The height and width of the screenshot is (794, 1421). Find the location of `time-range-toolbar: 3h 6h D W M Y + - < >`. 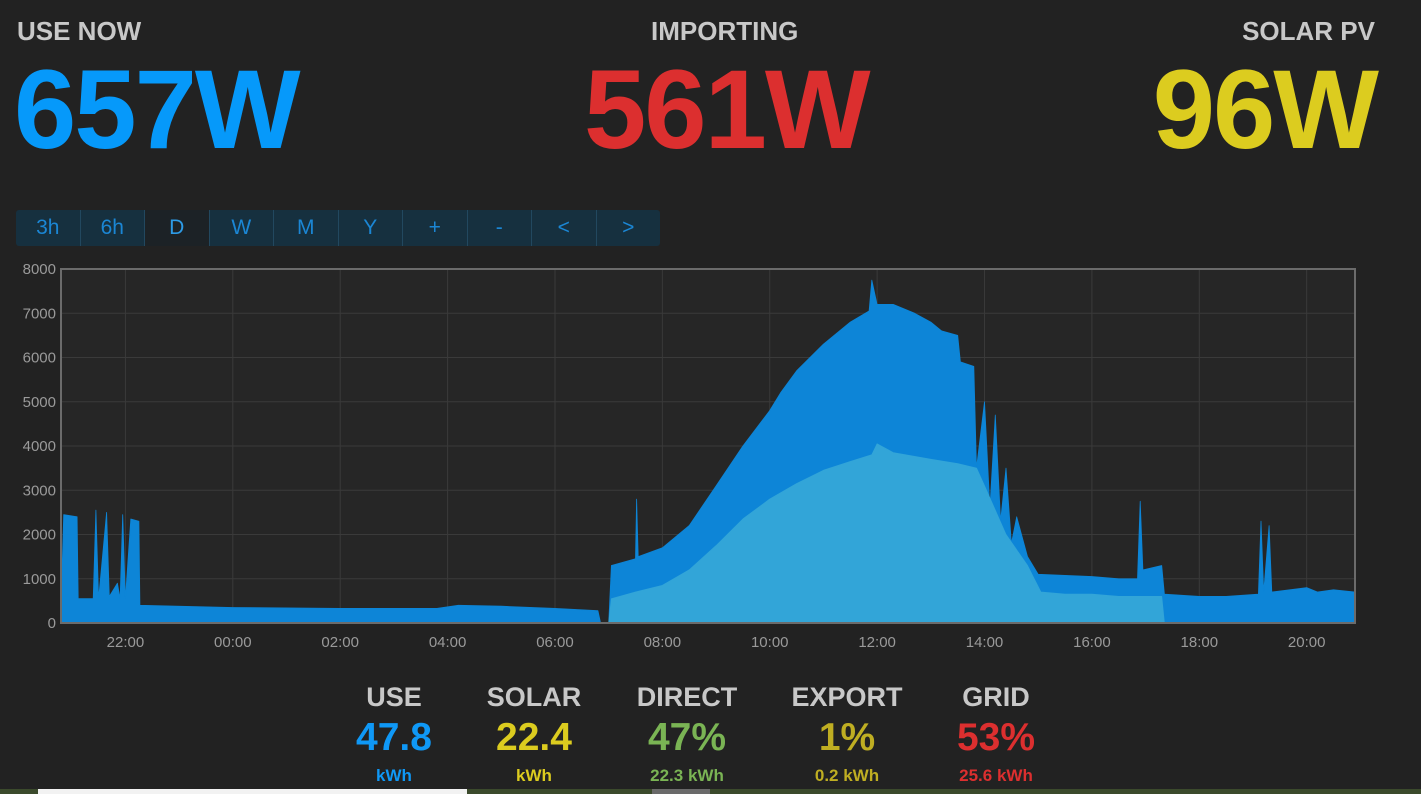

time-range-toolbar: 3h 6h D W M Y + - < > is located at coordinates (338, 228).